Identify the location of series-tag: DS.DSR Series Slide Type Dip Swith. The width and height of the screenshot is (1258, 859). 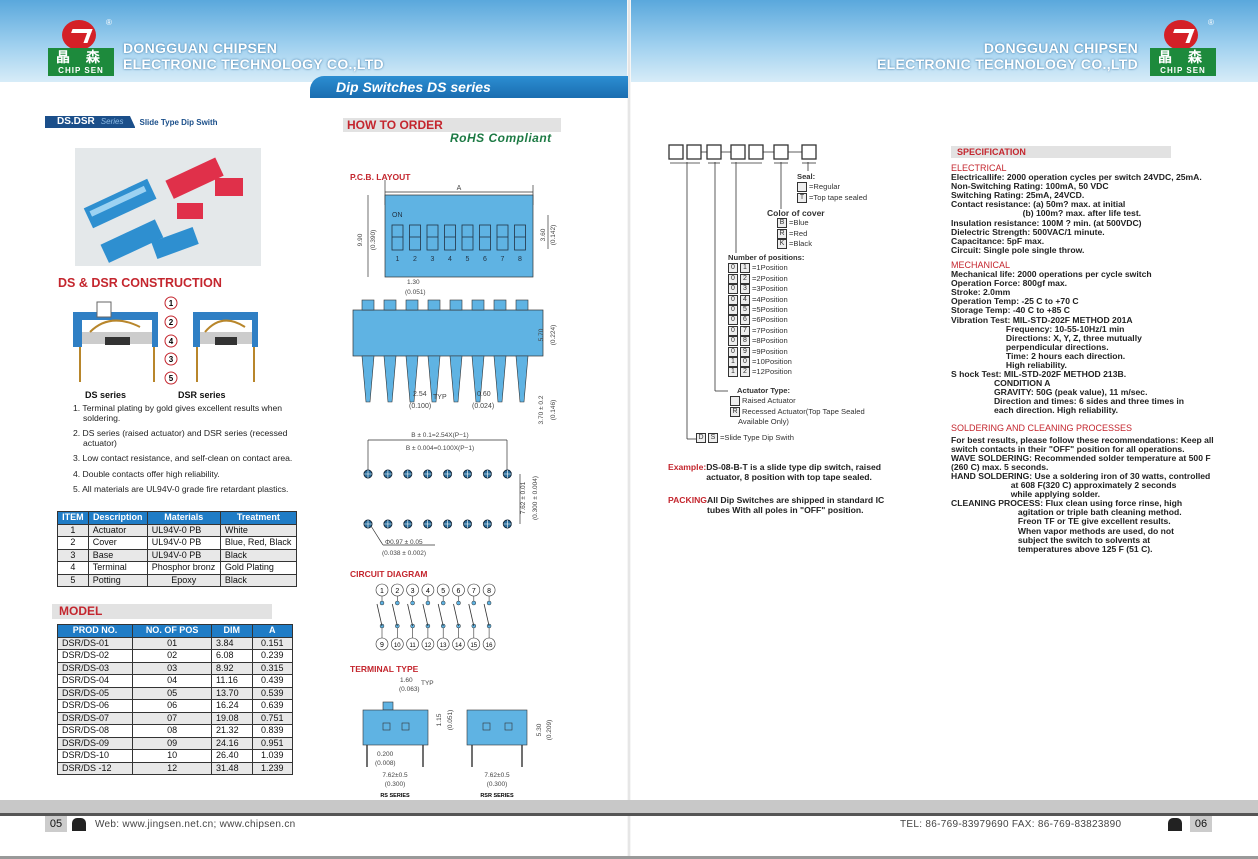
(131, 122).